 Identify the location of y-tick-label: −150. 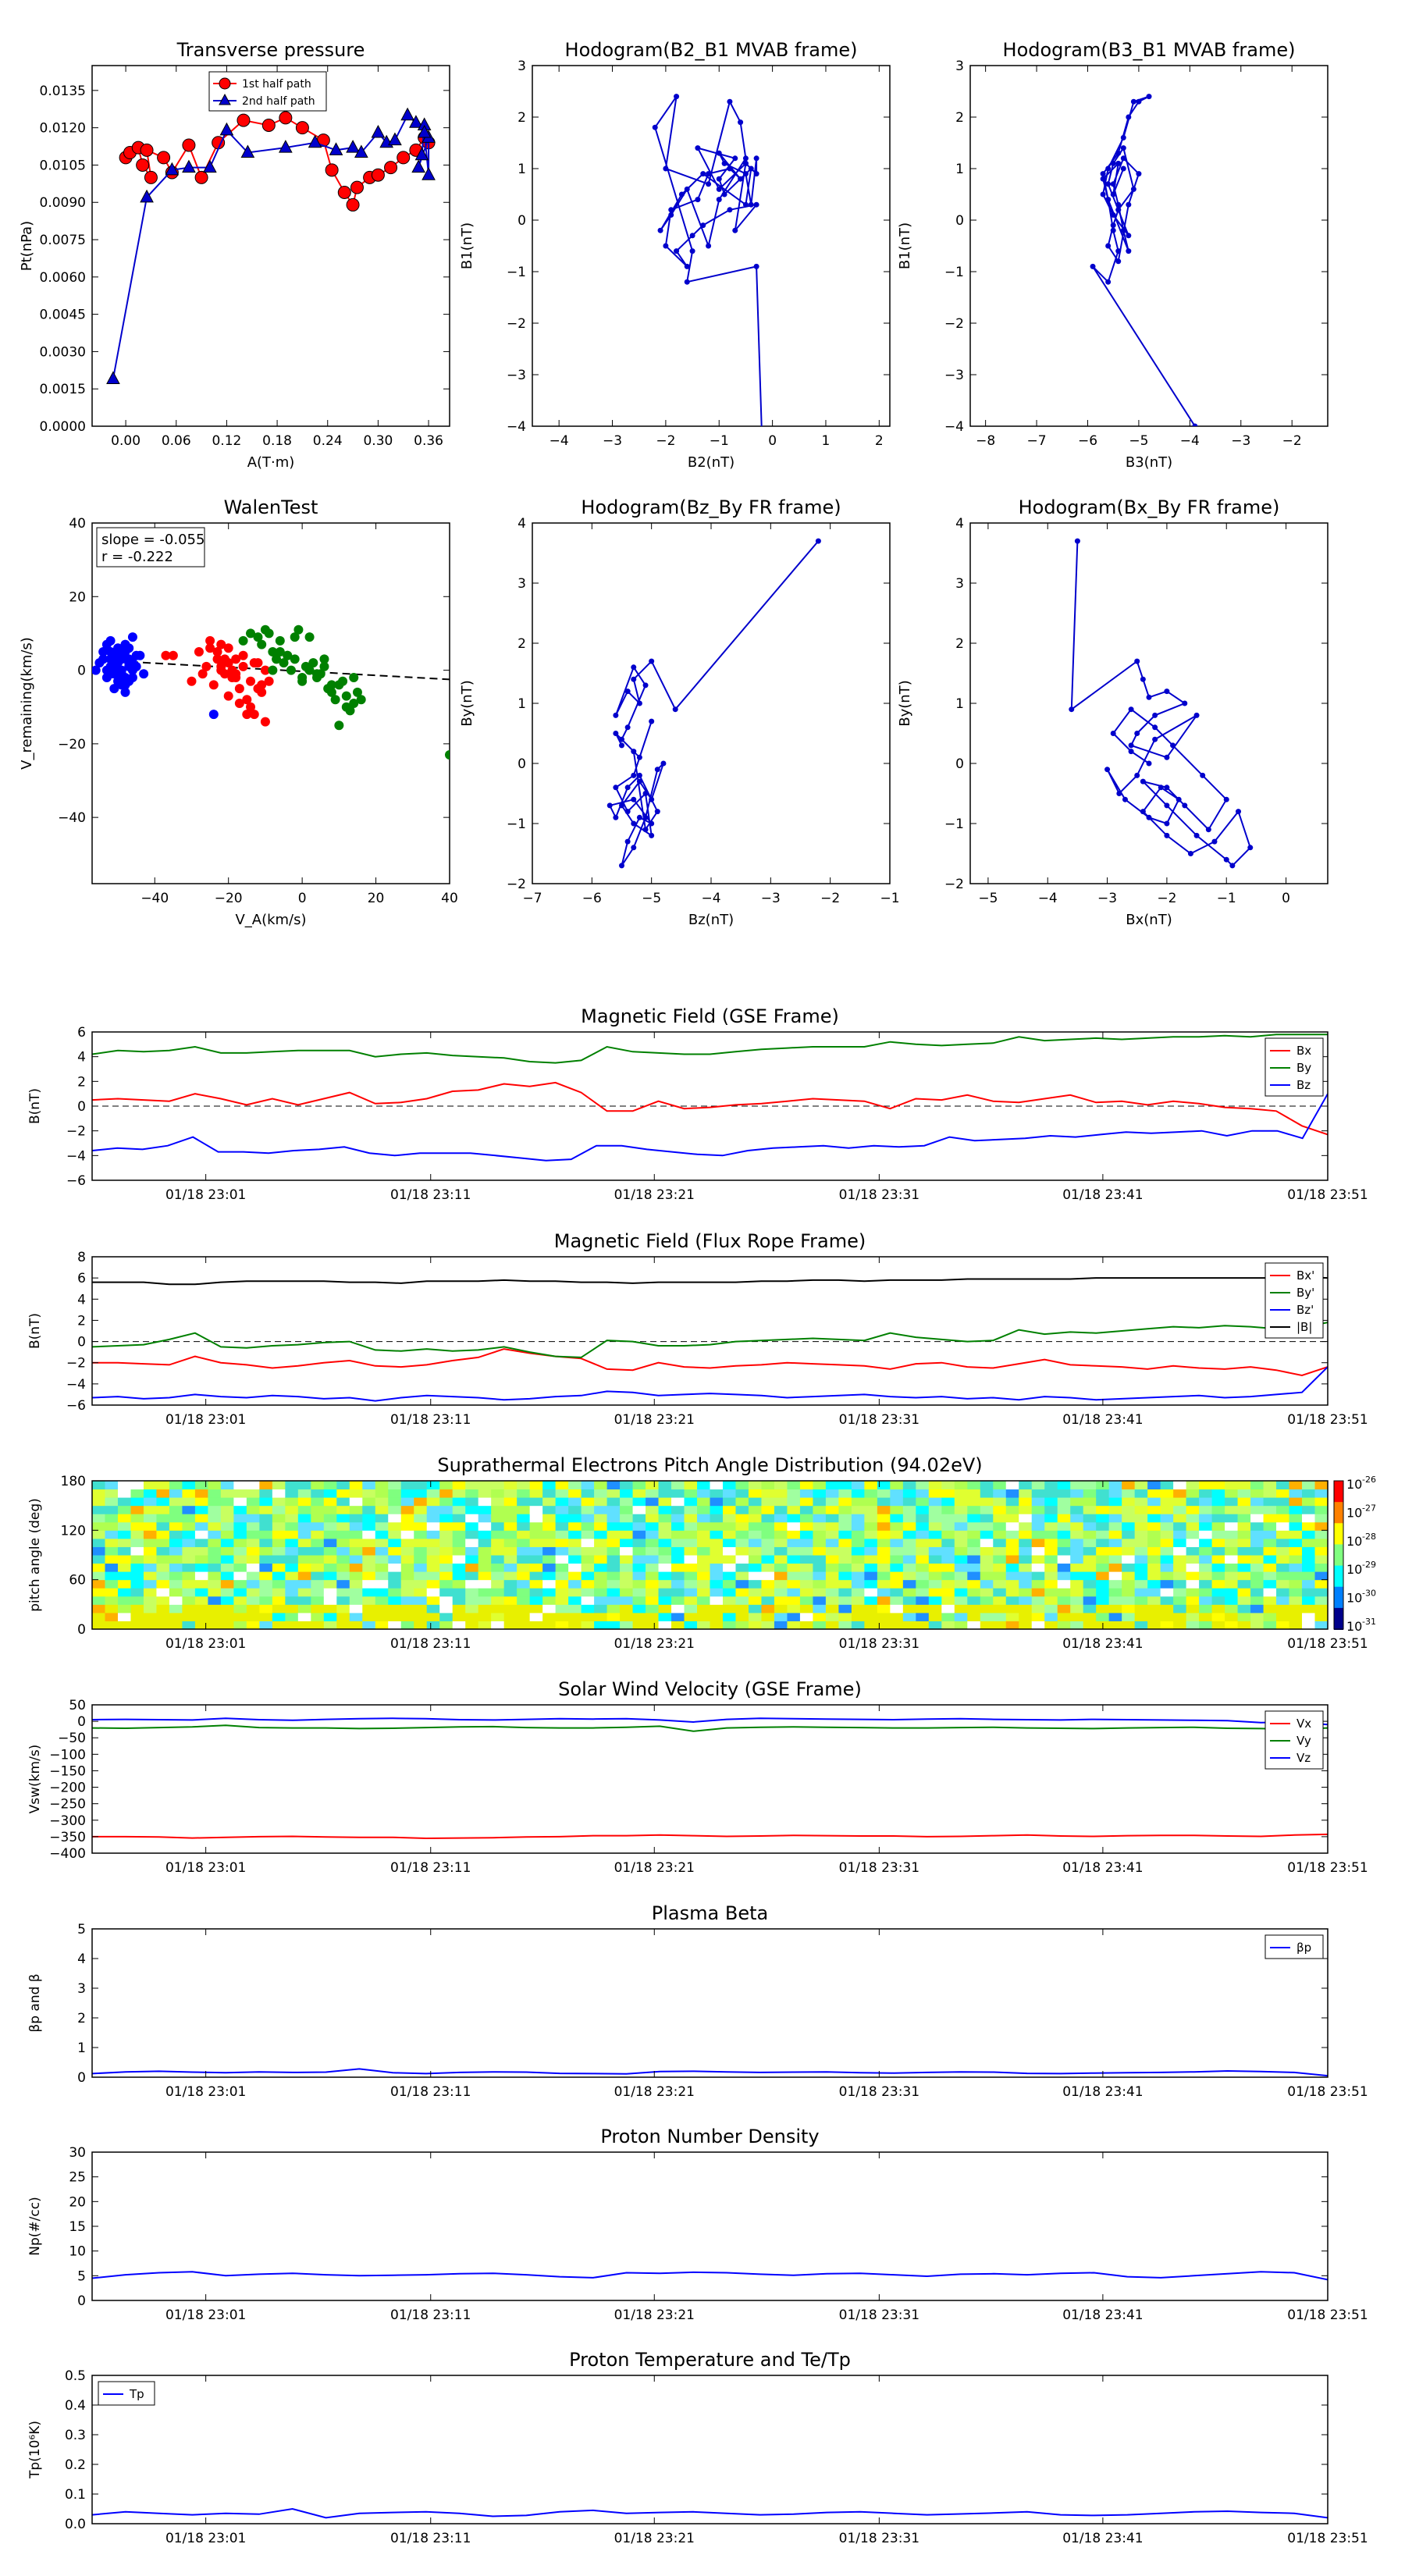
(68, 1771).